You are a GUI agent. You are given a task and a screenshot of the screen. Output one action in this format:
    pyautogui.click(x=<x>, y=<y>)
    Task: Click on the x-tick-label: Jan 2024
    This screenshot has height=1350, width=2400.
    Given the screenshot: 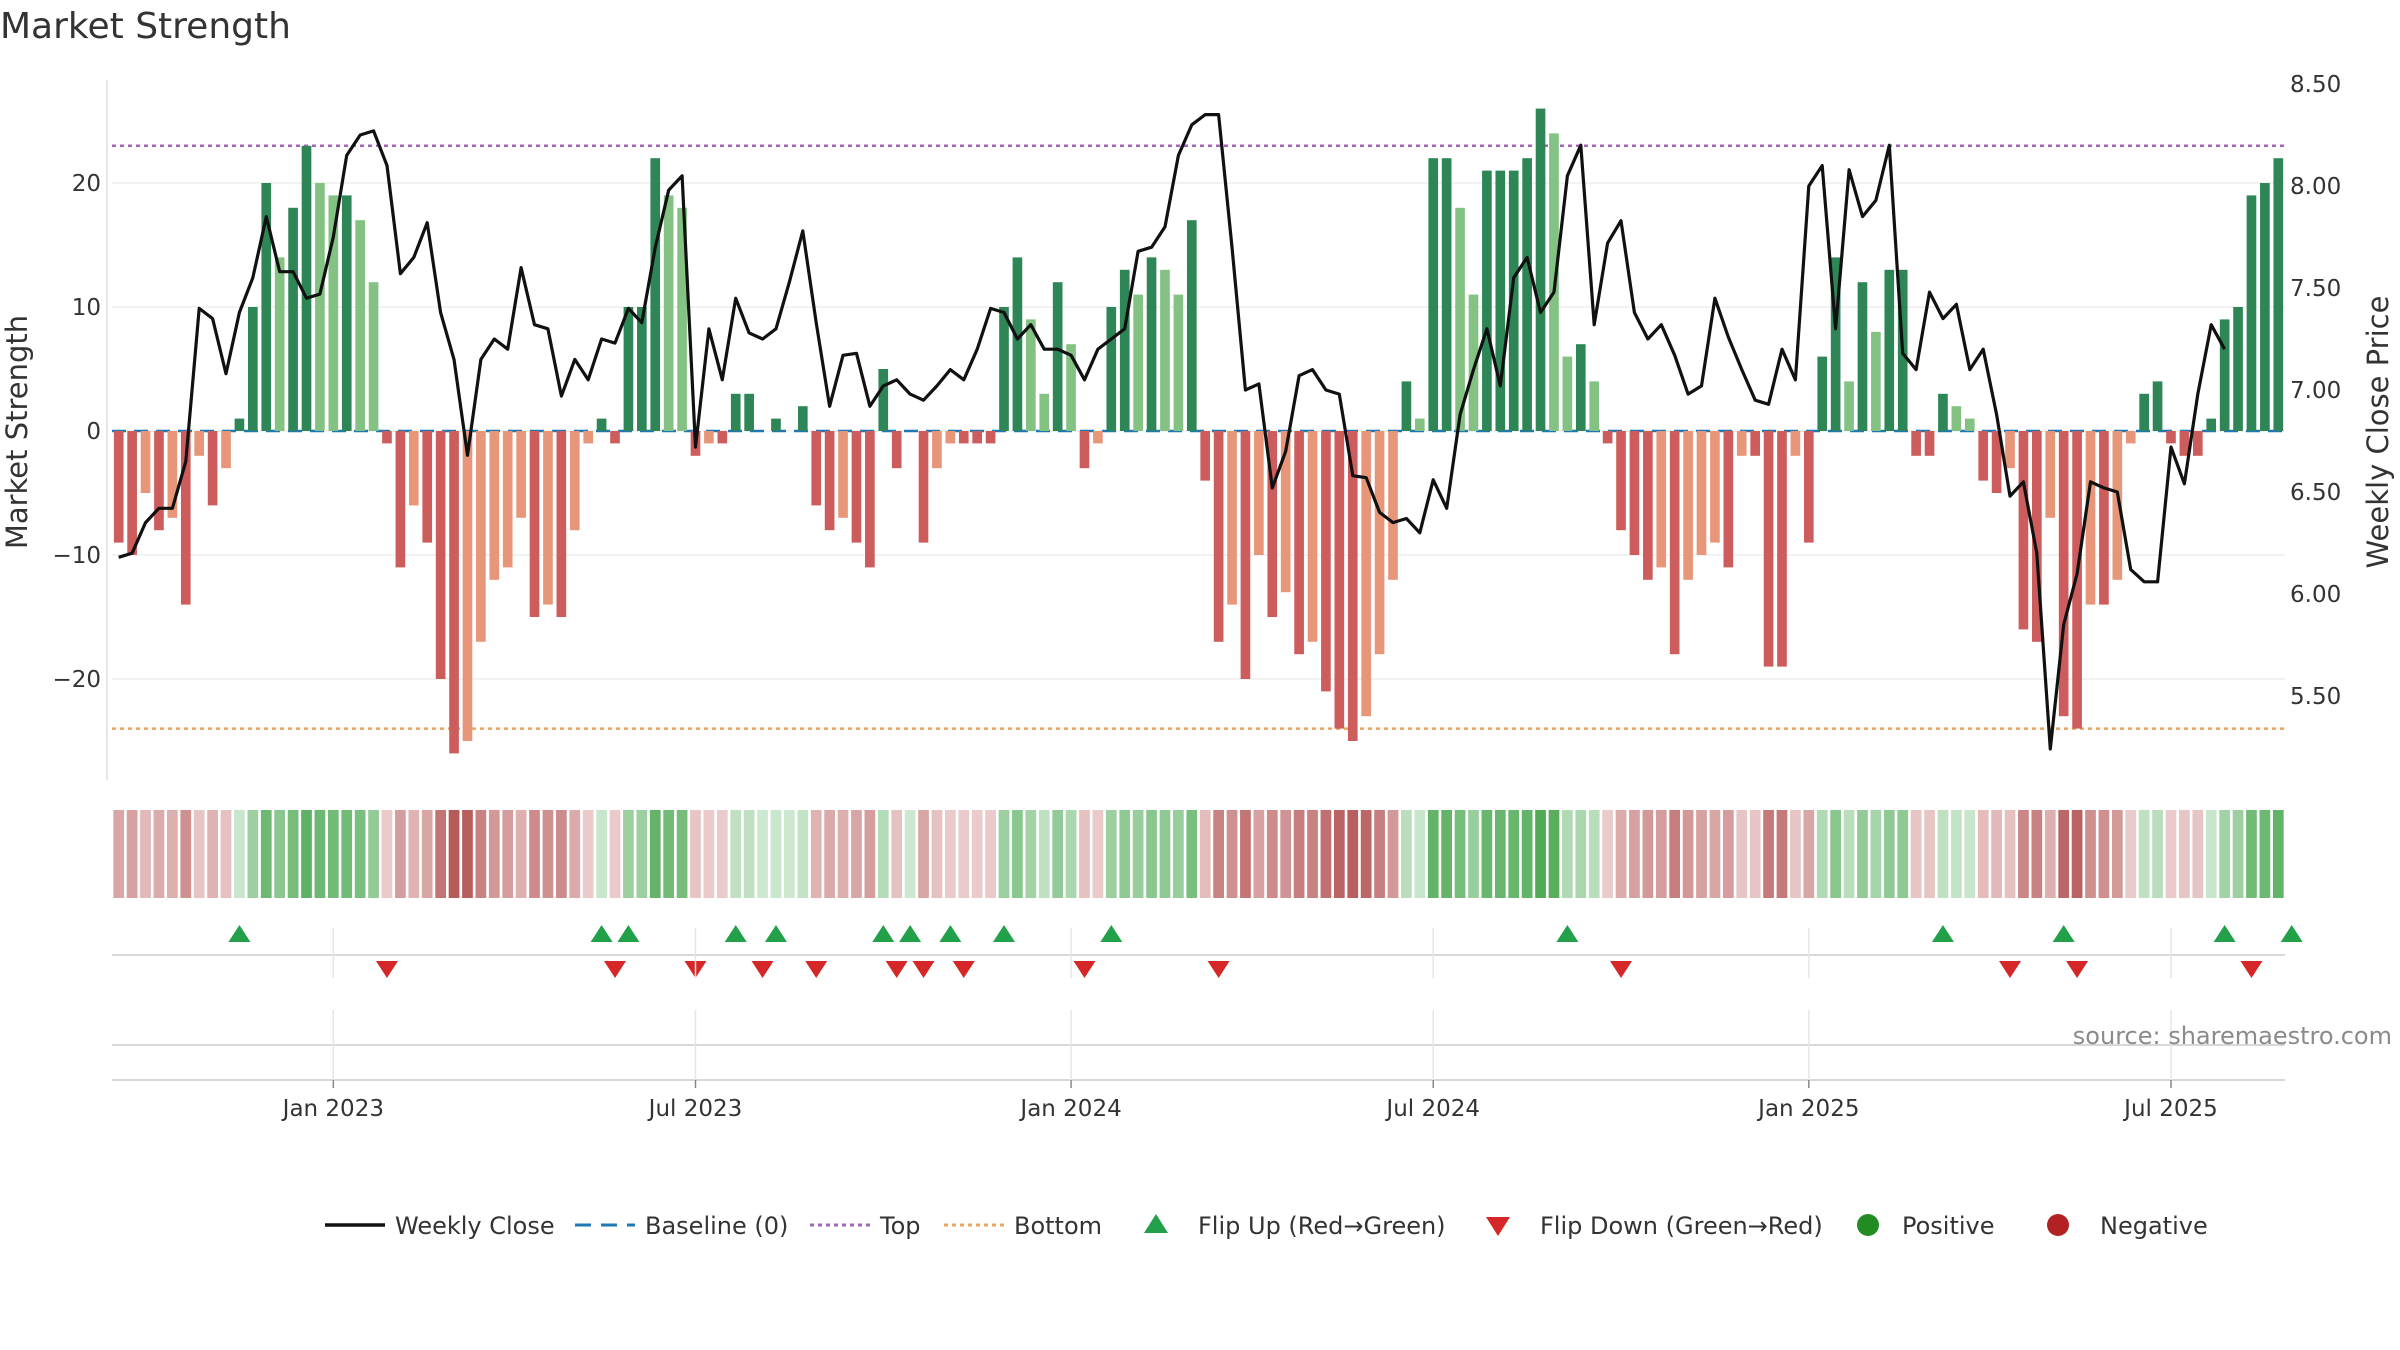 What is the action you would take?
    pyautogui.click(x=1069, y=1109)
    